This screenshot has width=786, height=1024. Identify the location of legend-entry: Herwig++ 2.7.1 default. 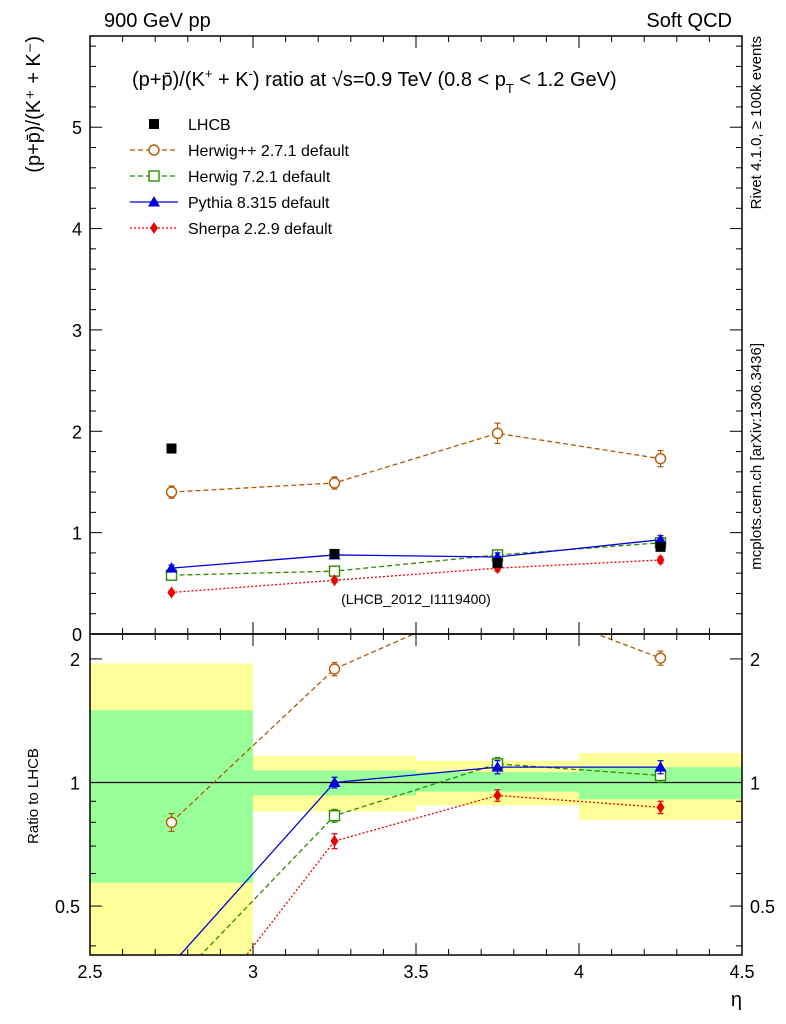
(240, 151).